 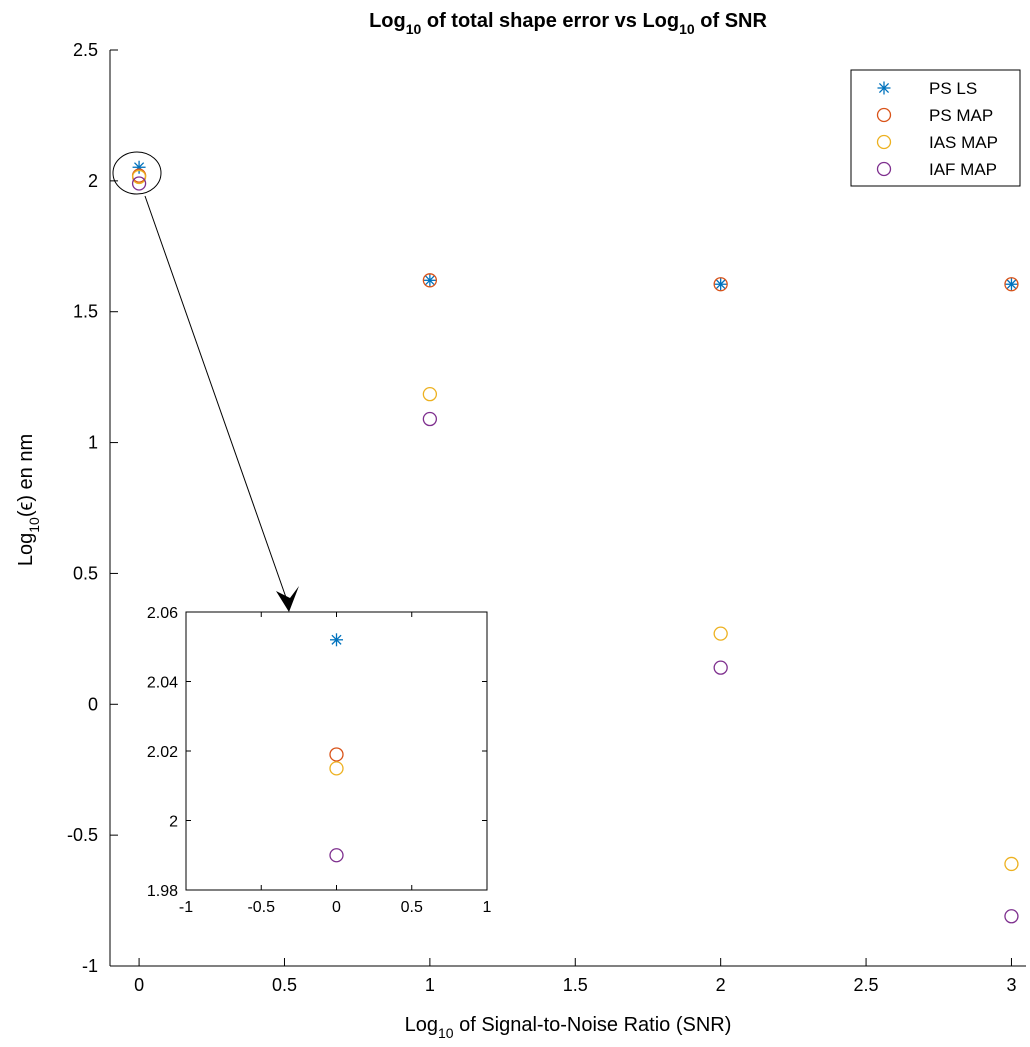 I want to click on inset-y-tick-label: 1.98, so click(x=162, y=891).